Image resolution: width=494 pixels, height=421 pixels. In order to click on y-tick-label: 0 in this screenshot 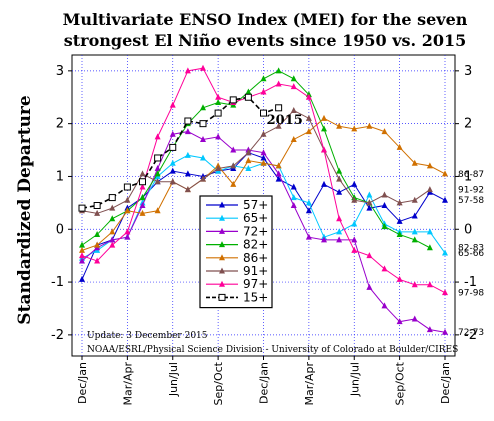, I will do `click(60, 229)`.